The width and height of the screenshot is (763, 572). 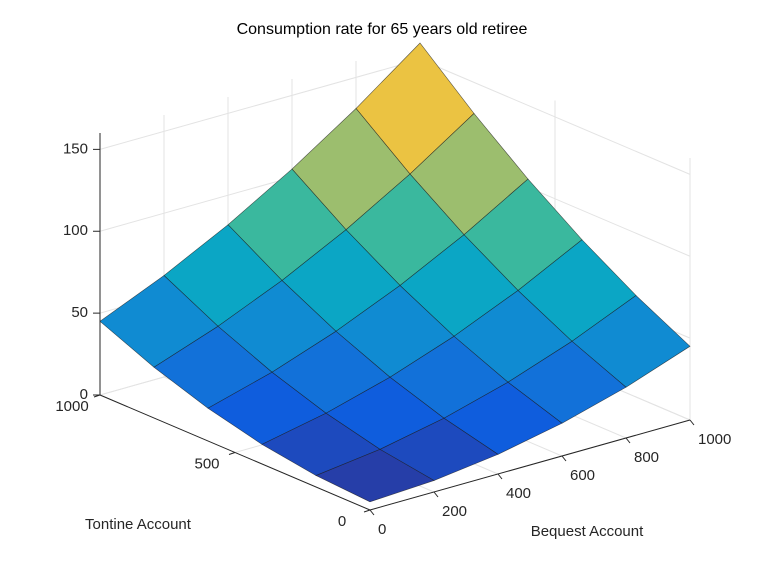 What do you see at coordinates (79, 312) in the screenshot?
I see `z-tick-label: 50` at bounding box center [79, 312].